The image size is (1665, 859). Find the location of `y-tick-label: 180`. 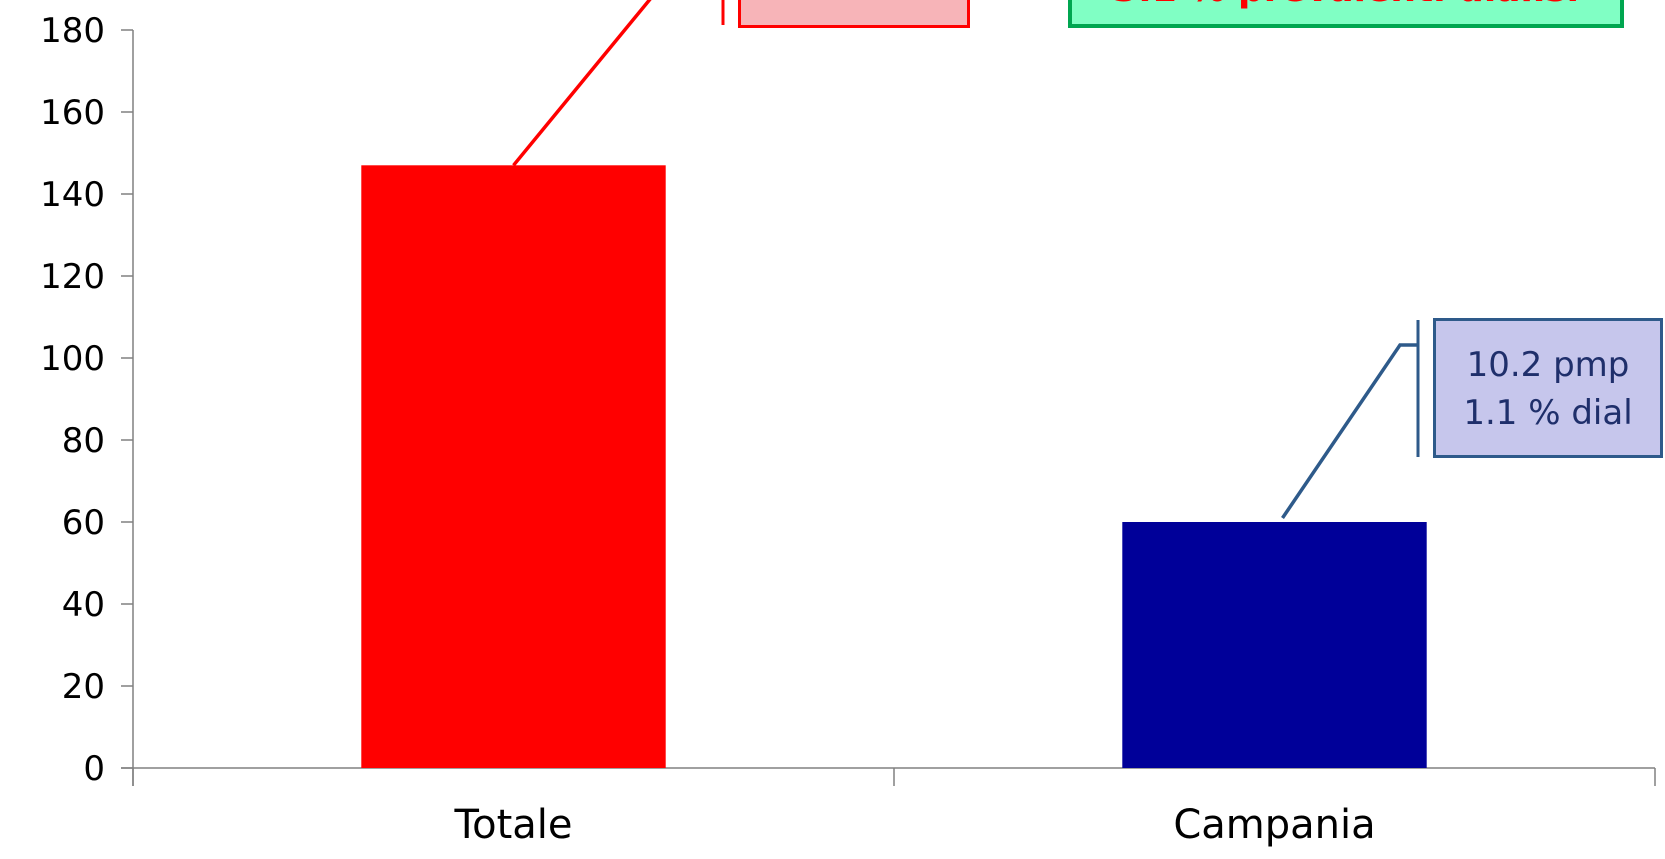

y-tick-label: 180 is located at coordinates (72, 31).